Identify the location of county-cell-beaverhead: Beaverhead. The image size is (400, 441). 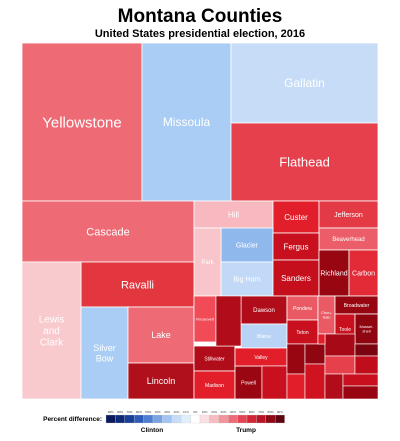
(348, 239).